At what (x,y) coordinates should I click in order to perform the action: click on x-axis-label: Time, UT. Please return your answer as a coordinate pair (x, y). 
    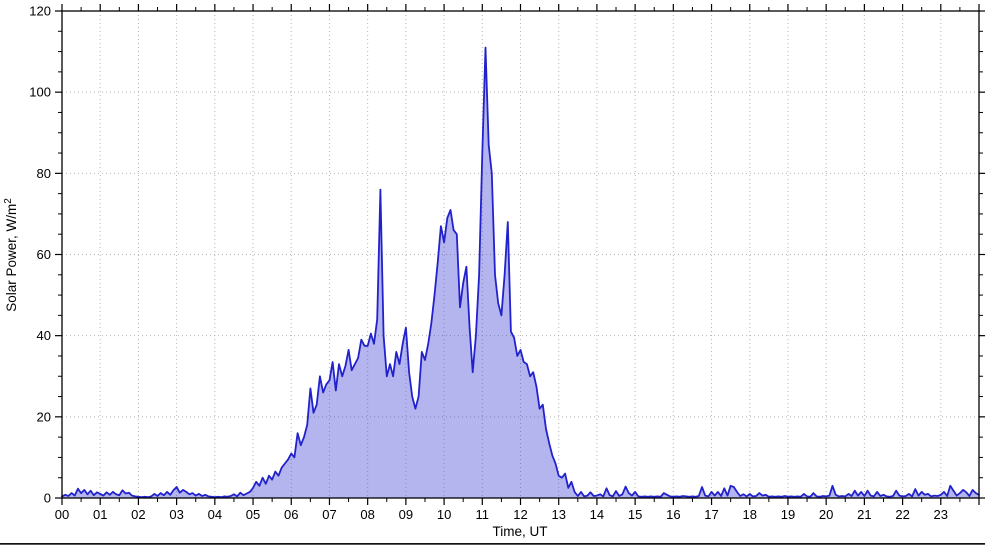
    Looking at the image, I should click on (520, 531).